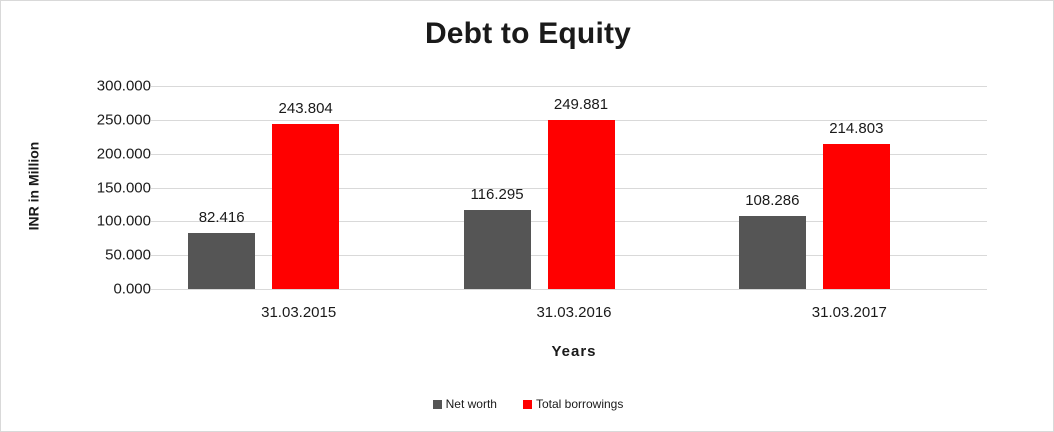  I want to click on legend-item-net-worth: Net worth, so click(464, 404).